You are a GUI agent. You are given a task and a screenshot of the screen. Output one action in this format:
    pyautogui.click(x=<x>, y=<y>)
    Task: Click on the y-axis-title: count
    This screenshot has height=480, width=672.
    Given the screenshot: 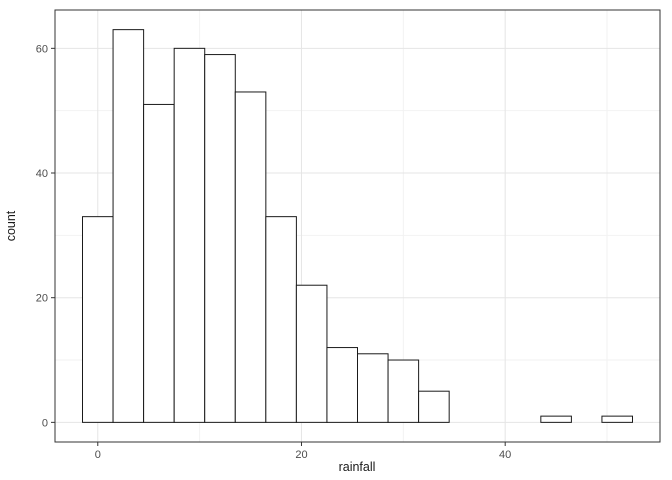 What is the action you would take?
    pyautogui.click(x=11, y=225)
    